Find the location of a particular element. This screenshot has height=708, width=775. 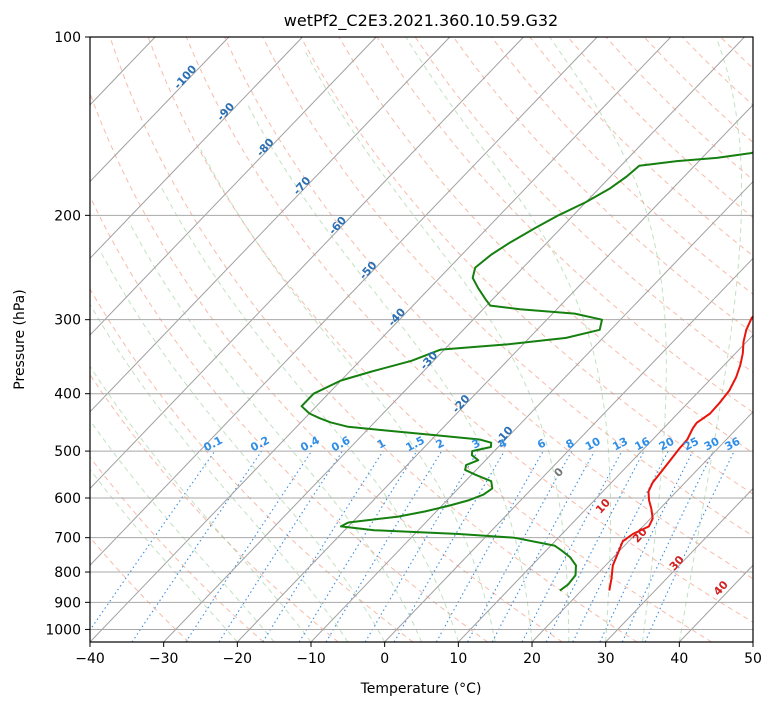

x-tick-label: 0 is located at coordinates (384, 659).